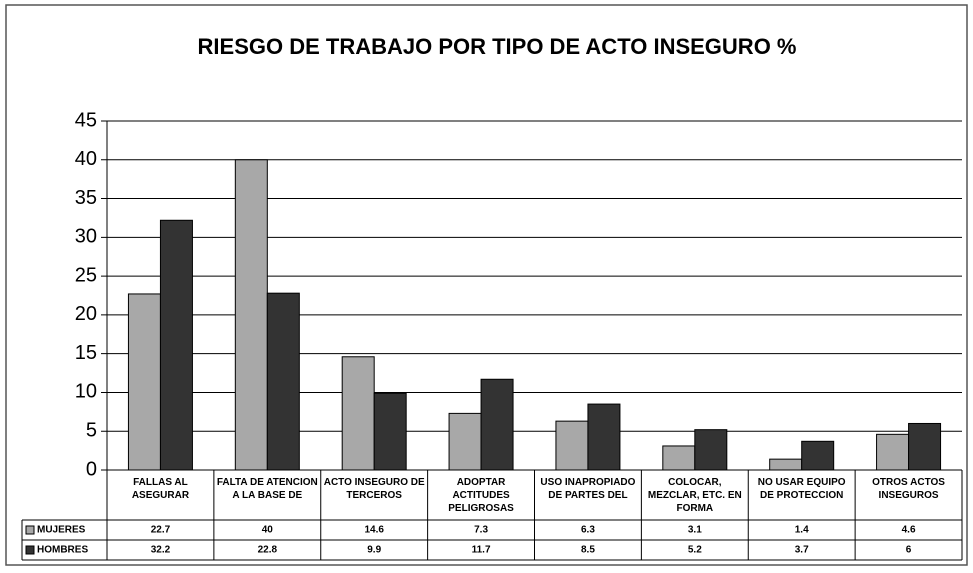  What do you see at coordinates (695, 530) in the screenshot?
I see `table-value: 3.1` at bounding box center [695, 530].